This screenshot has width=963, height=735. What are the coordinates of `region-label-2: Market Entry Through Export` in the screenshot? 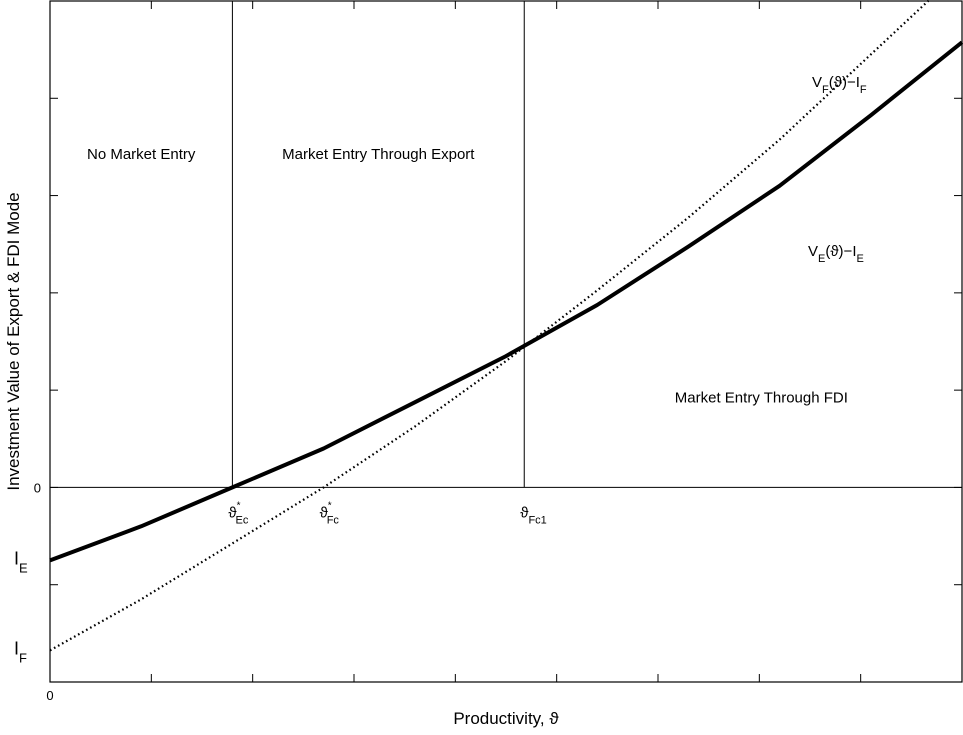 It's located at (378, 154).